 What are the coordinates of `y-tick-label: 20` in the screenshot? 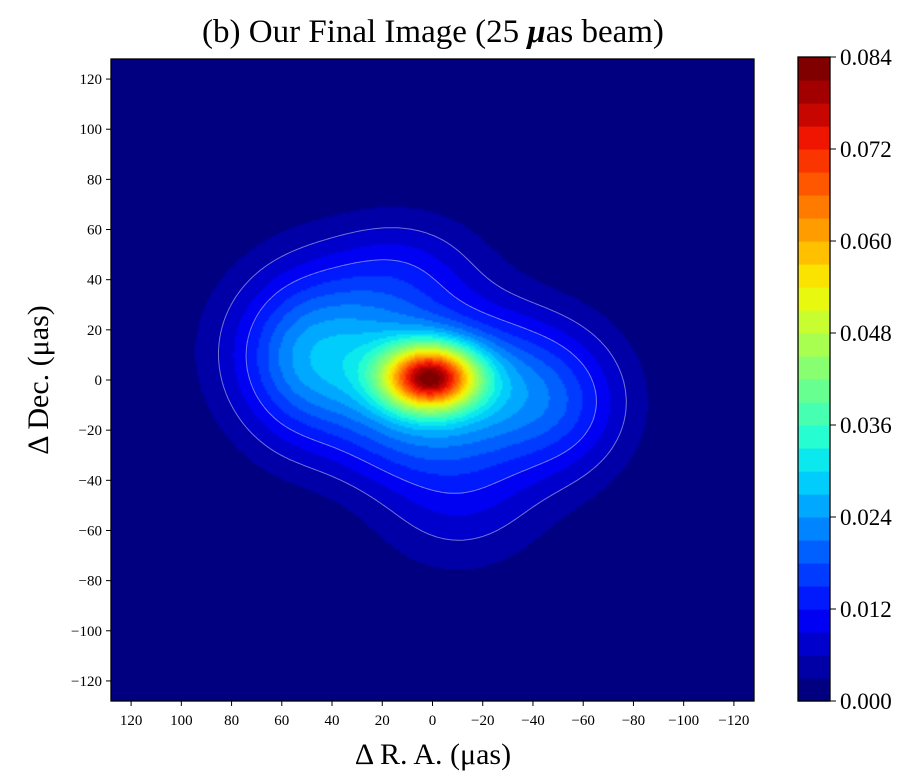 It's located at (94, 331).